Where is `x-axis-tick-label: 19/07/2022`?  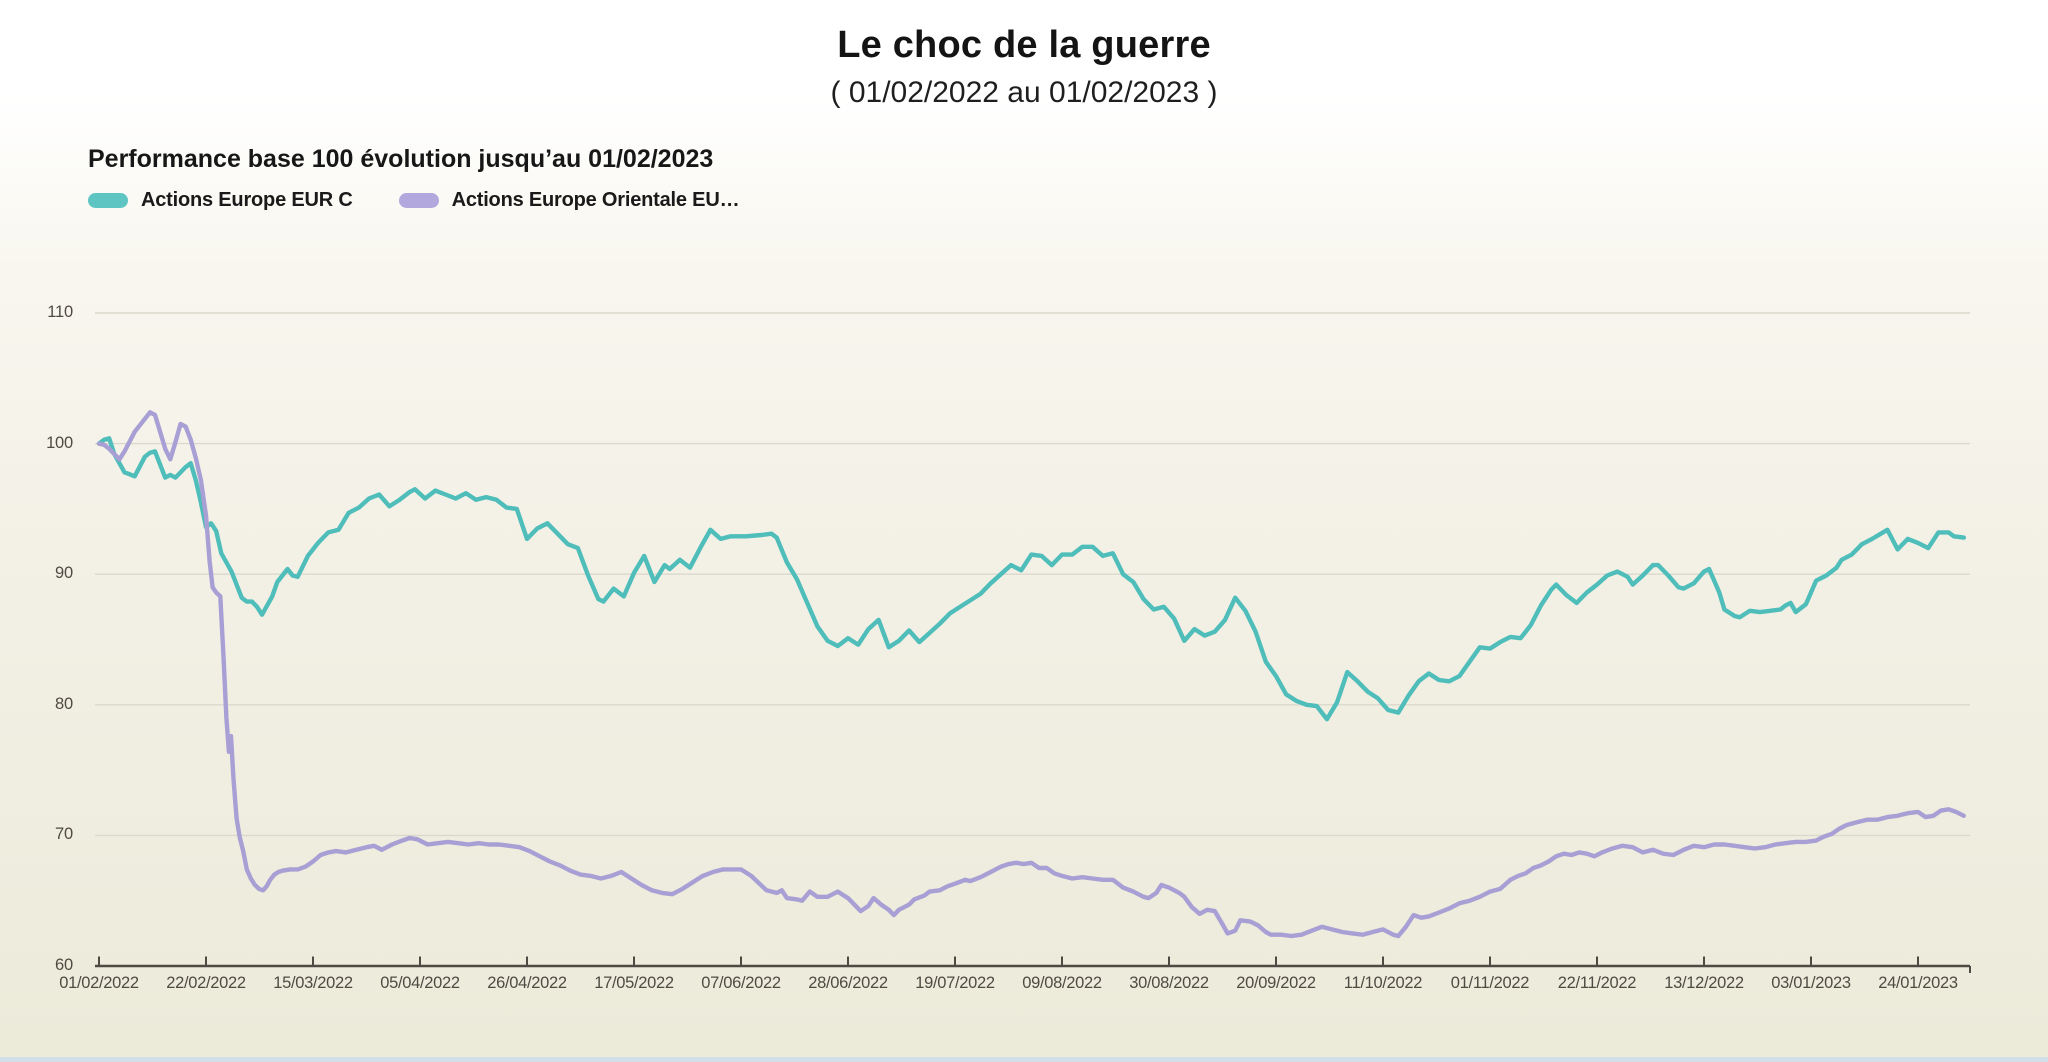
x-axis-tick-label: 19/07/2022 is located at coordinates (955, 983).